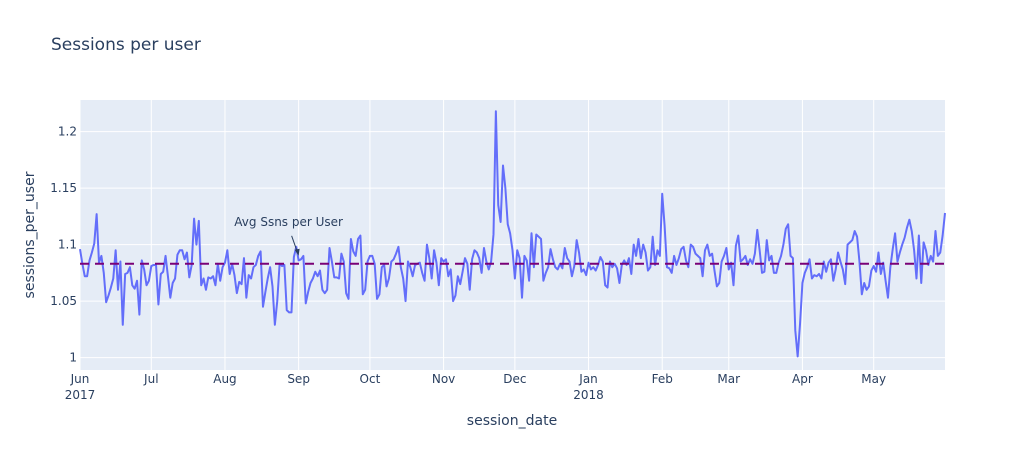 The width and height of the screenshot is (1025, 450). I want to click on x-tick-year-label: 2018, so click(588, 395).